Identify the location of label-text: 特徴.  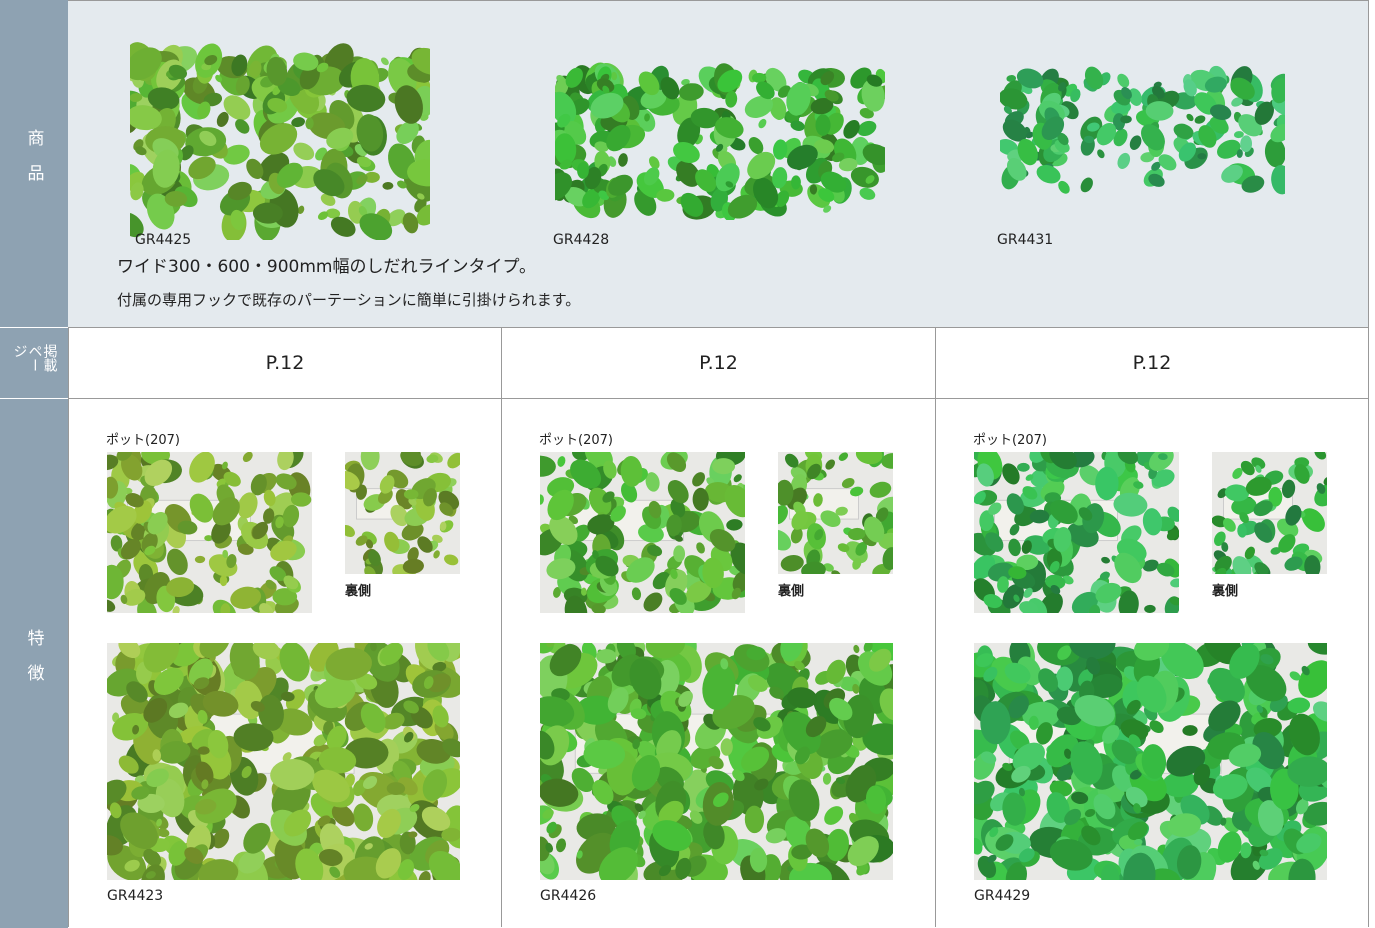
(33, 663).